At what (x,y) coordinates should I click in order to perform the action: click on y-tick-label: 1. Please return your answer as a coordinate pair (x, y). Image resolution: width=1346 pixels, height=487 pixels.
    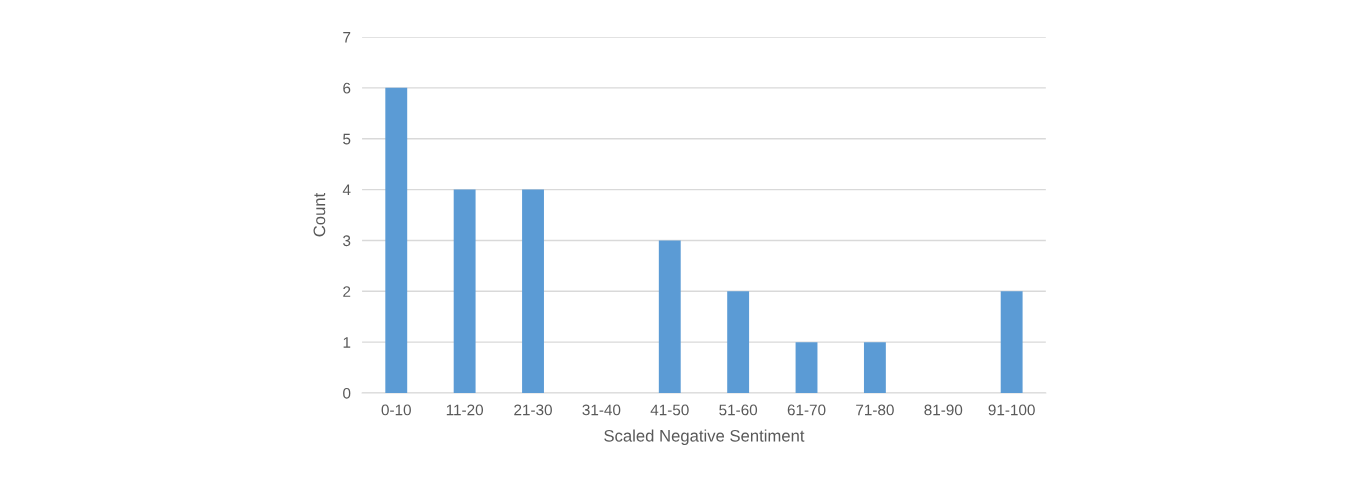
    Looking at the image, I should click on (347, 342).